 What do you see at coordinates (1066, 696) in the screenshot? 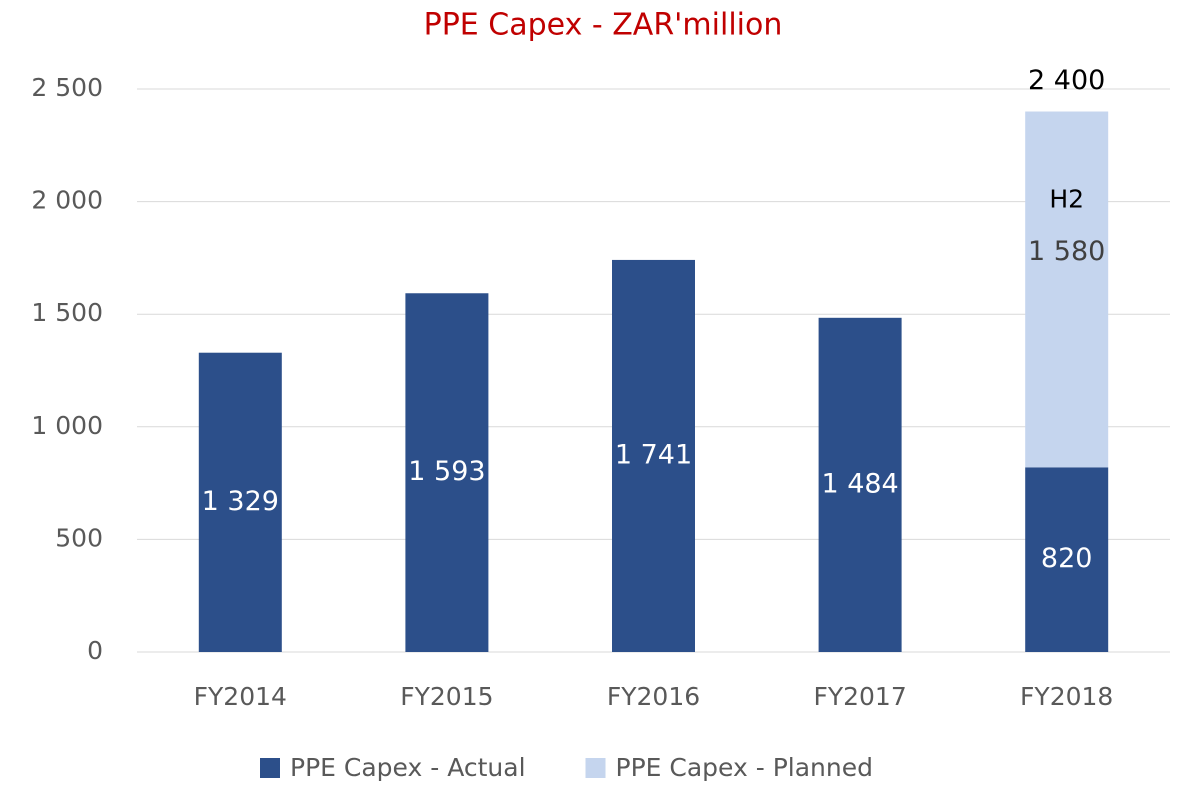
I see `x-tick-label: FY2018` at bounding box center [1066, 696].